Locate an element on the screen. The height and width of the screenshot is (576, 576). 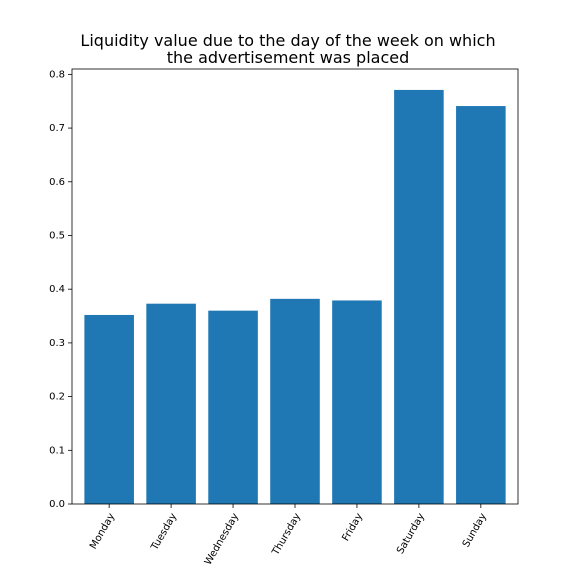
bar-saturday is located at coordinates (419, 296).